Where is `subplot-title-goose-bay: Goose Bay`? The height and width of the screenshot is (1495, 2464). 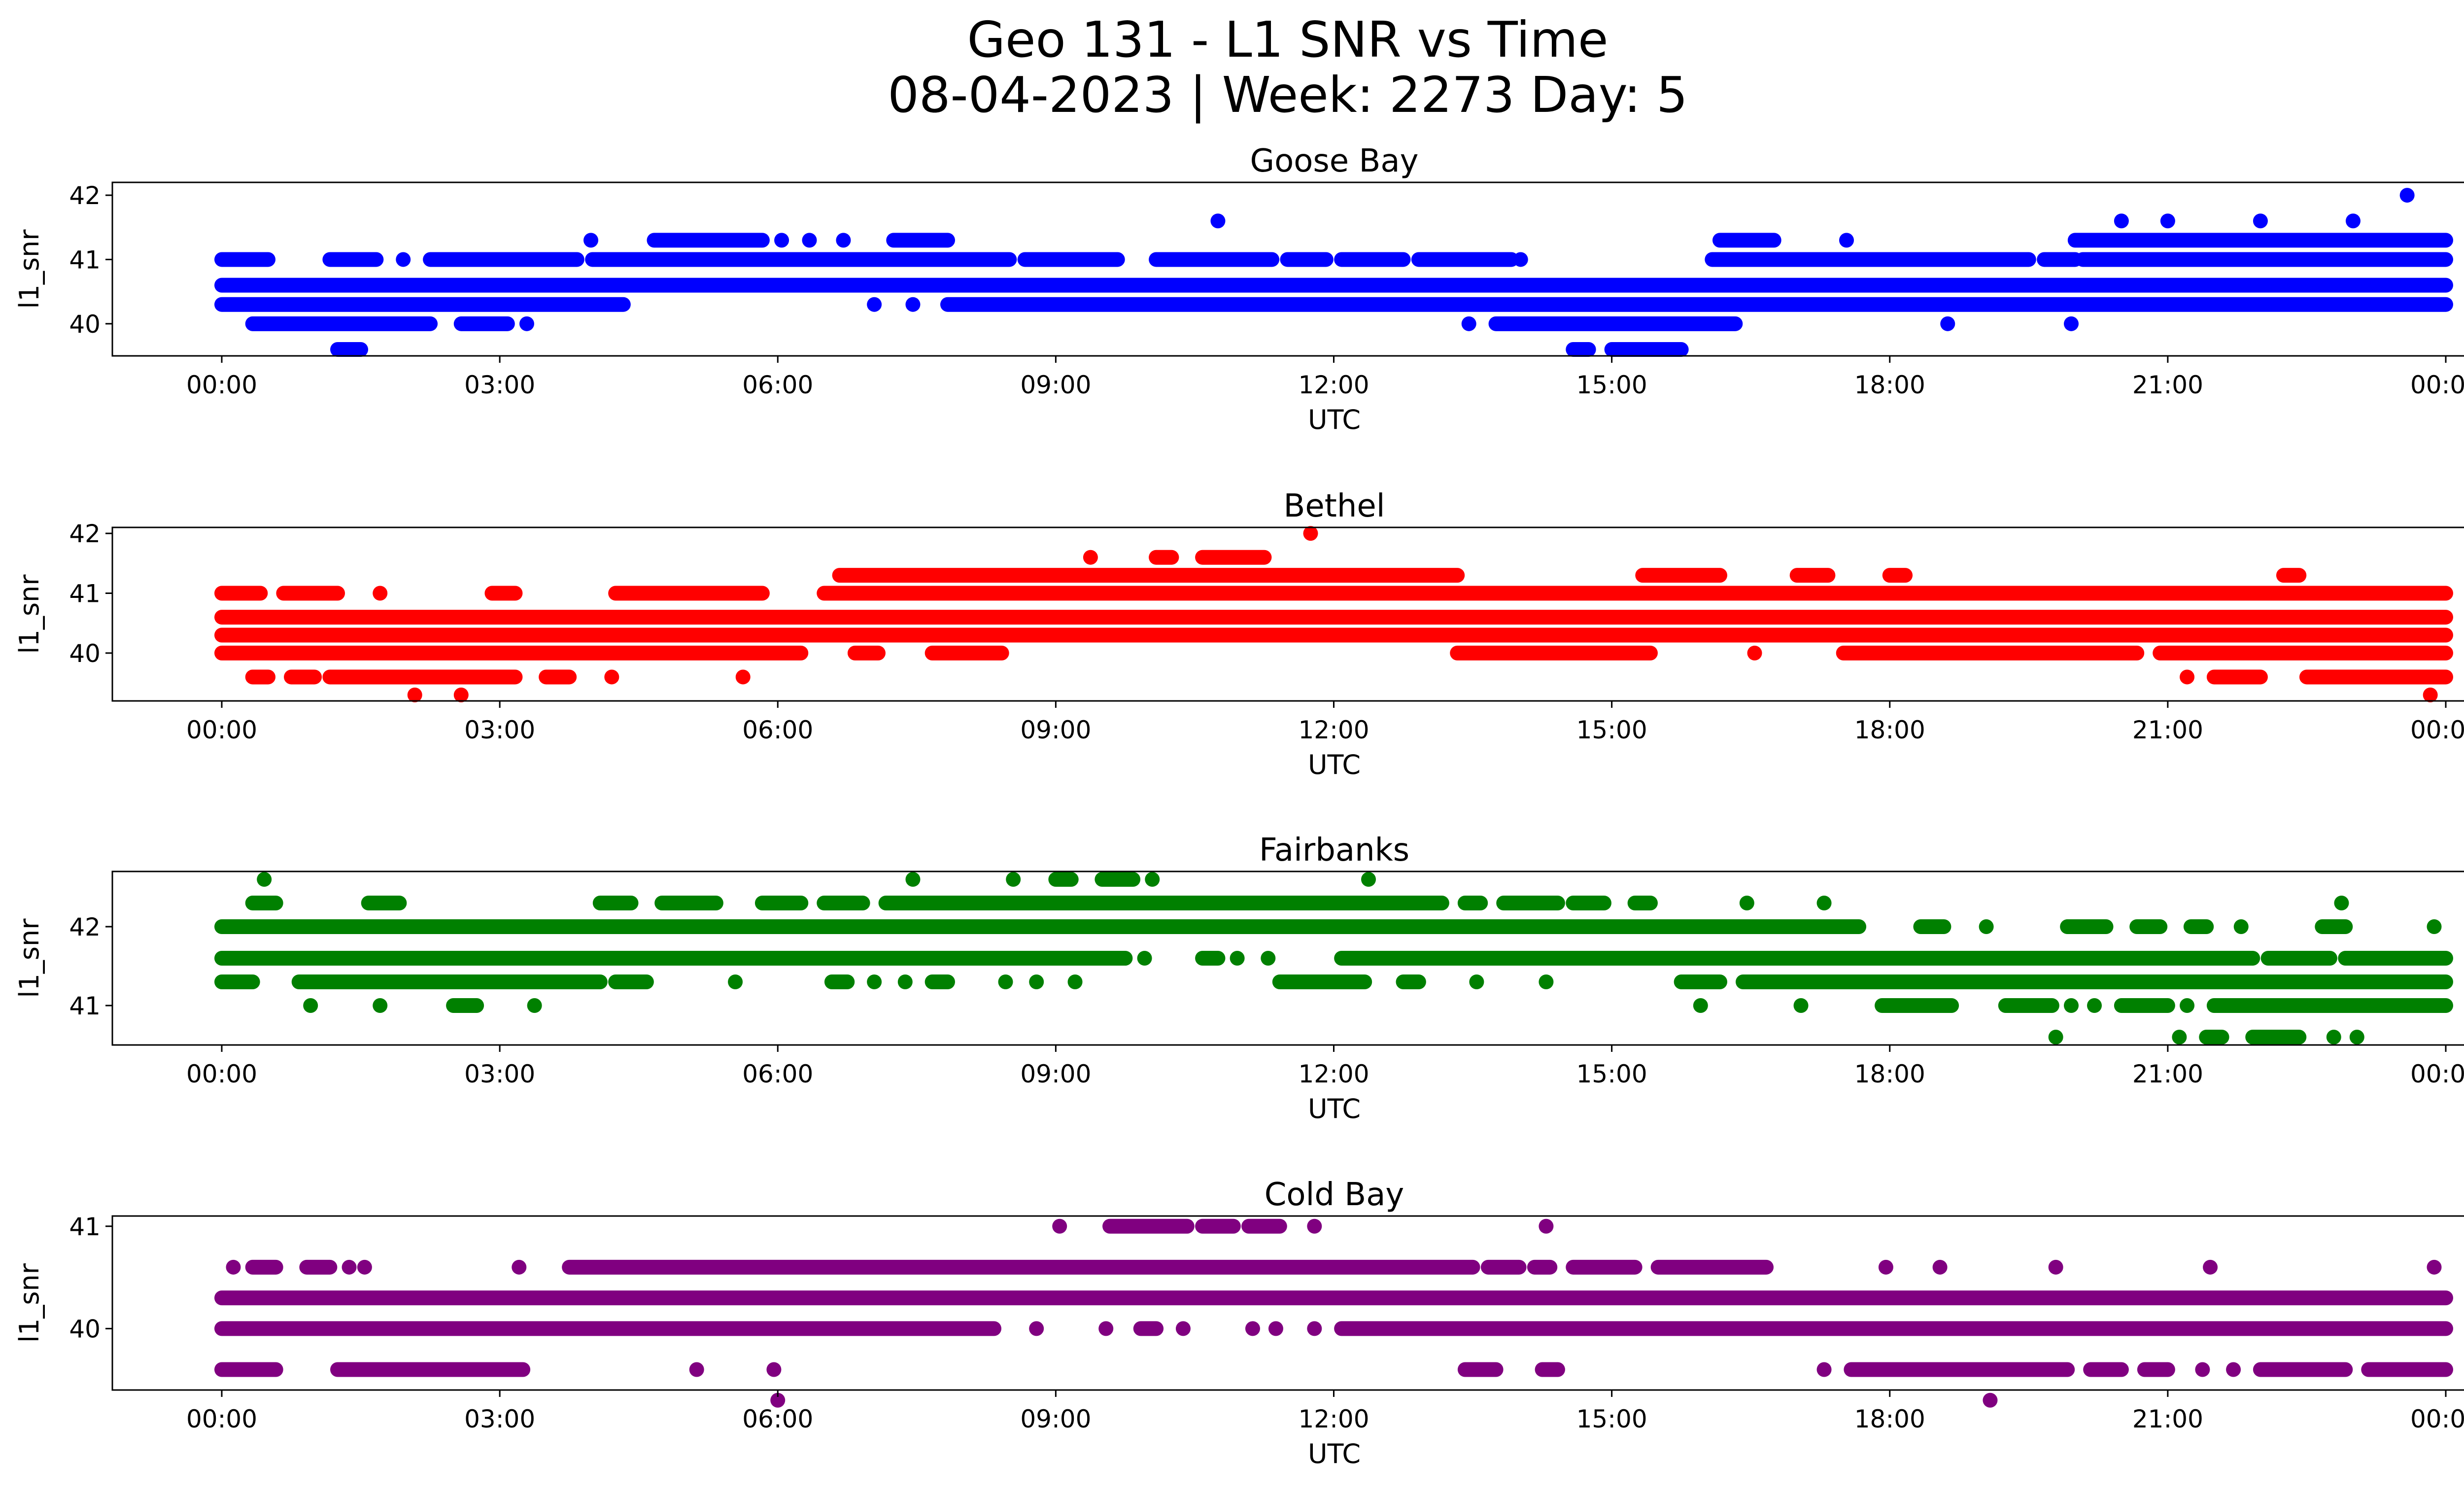 subplot-title-goose-bay: Goose Bay is located at coordinates (1334, 161).